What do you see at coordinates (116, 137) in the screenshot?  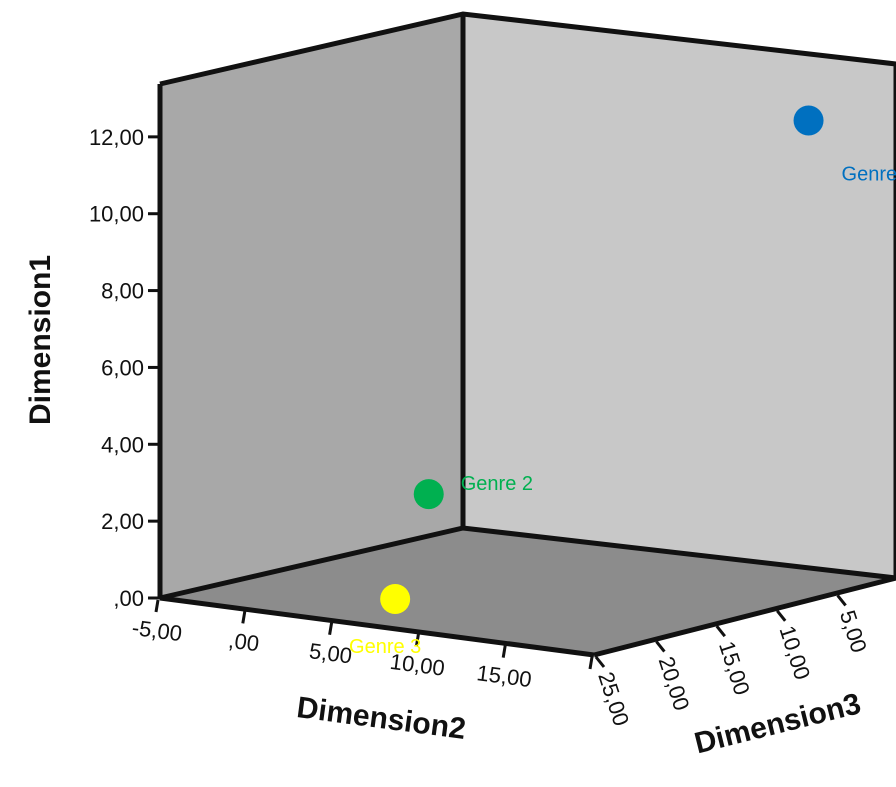 I see `z-tick-label: 12,00` at bounding box center [116, 137].